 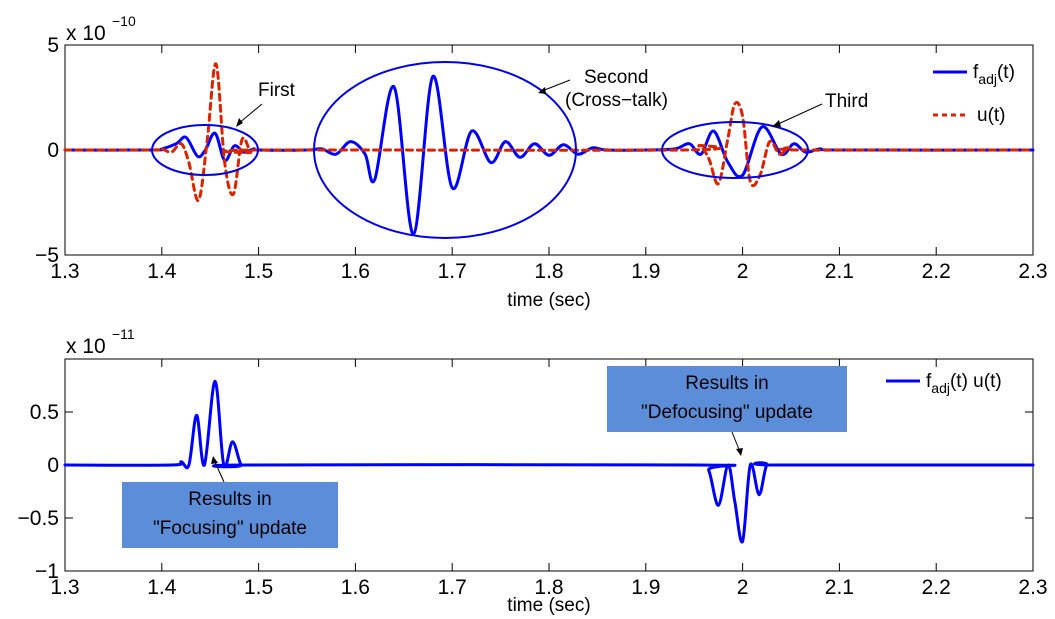 What do you see at coordinates (214, 460) in the screenshot?
I see `arrowhead-focusing` at bounding box center [214, 460].